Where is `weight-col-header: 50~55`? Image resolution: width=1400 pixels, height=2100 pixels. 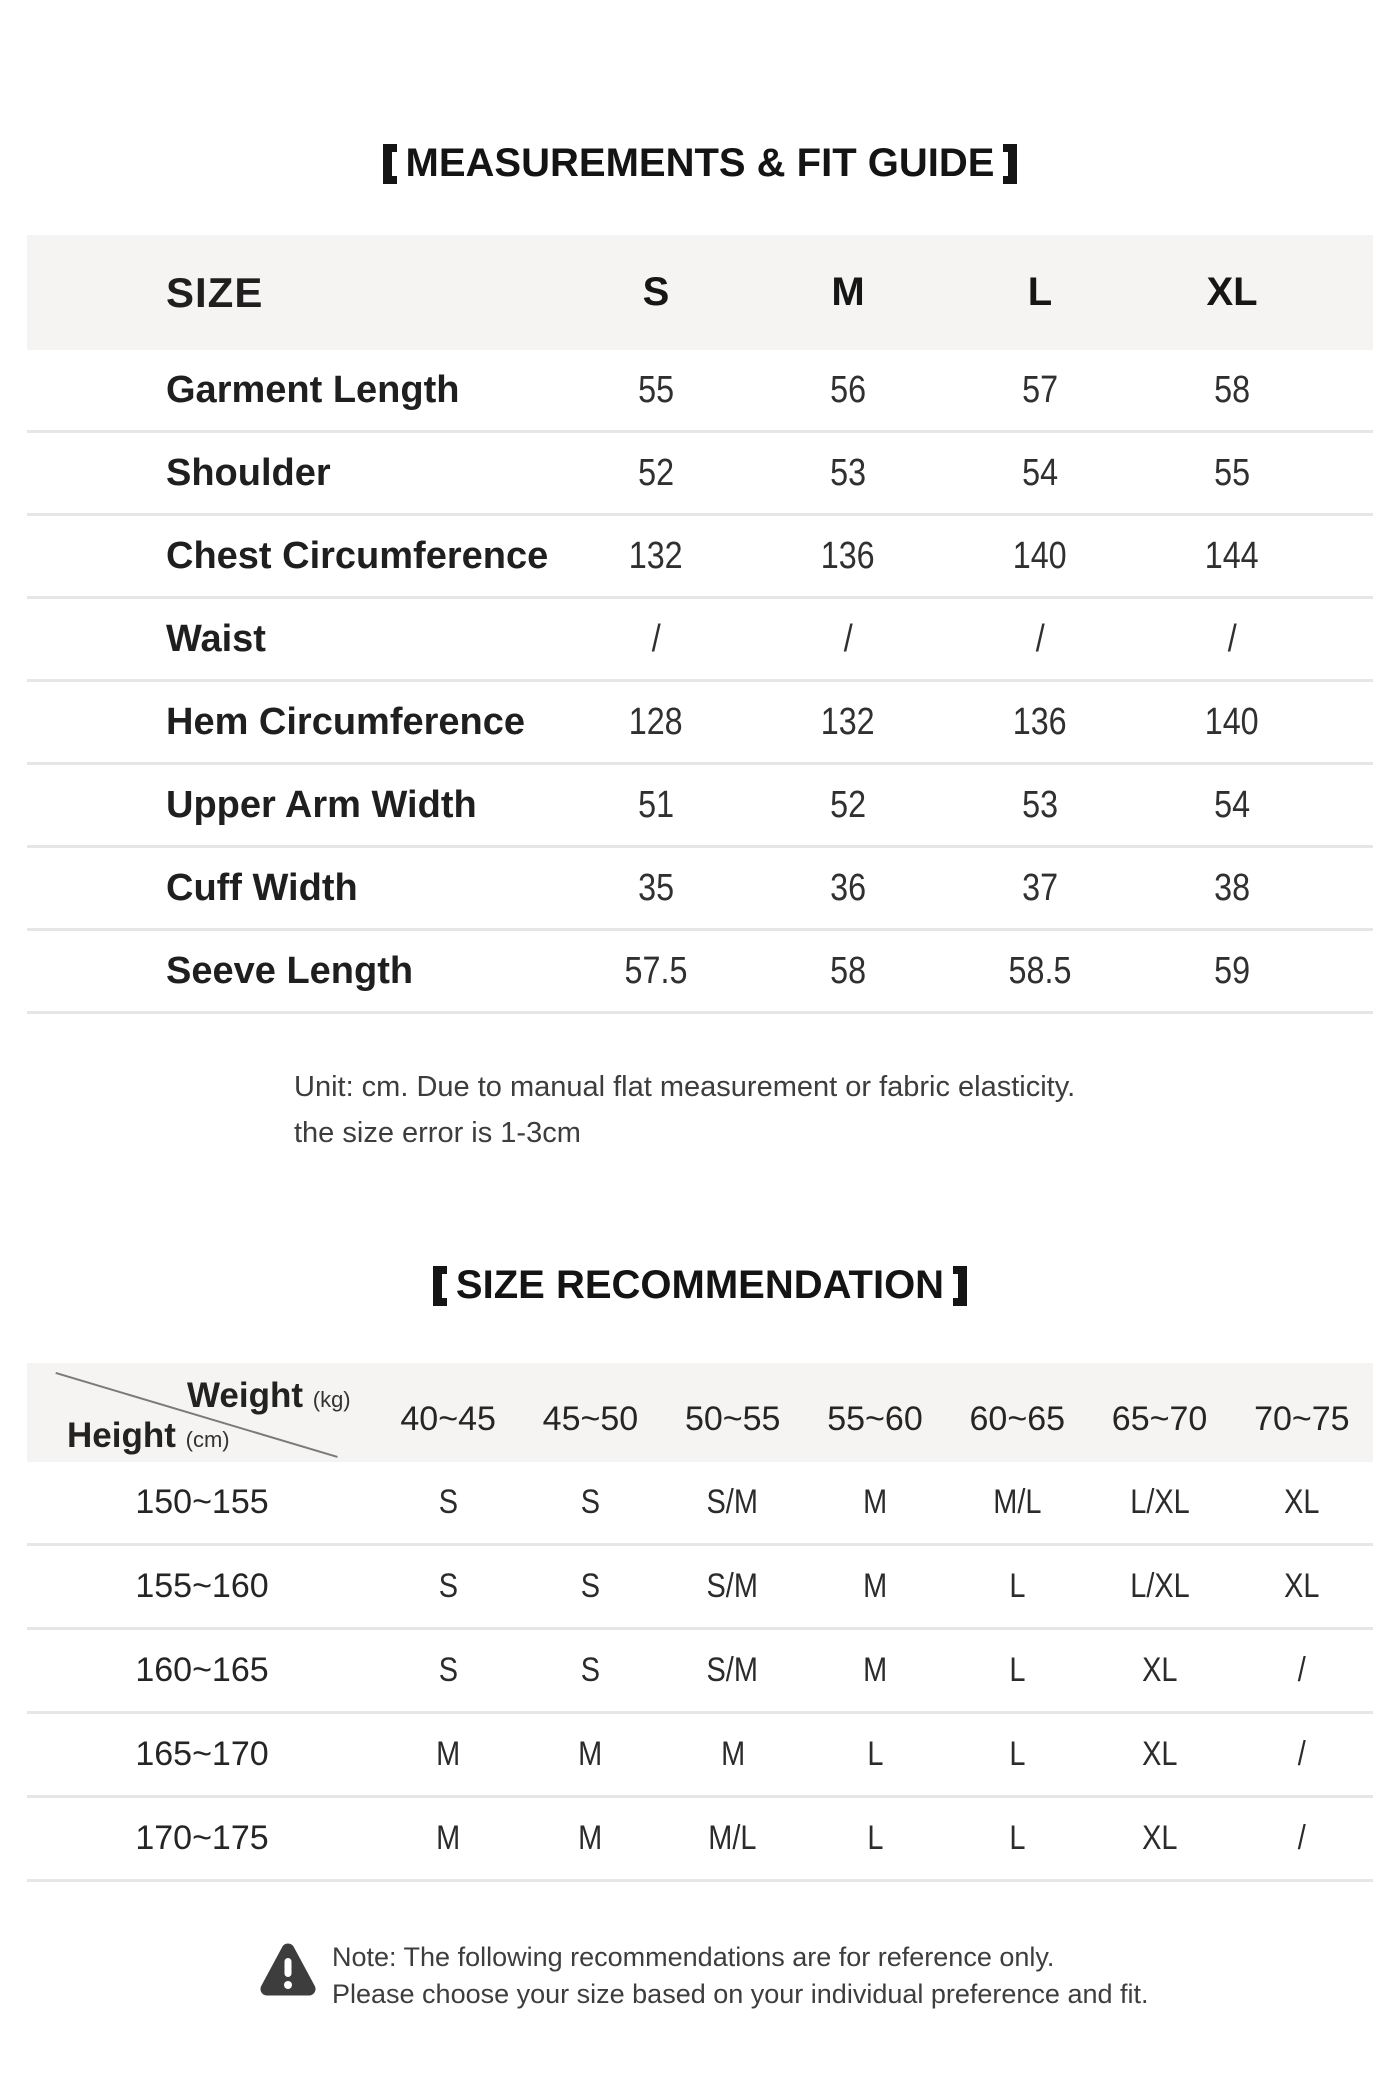 weight-col-header: 50~55 is located at coordinates (732, 1419).